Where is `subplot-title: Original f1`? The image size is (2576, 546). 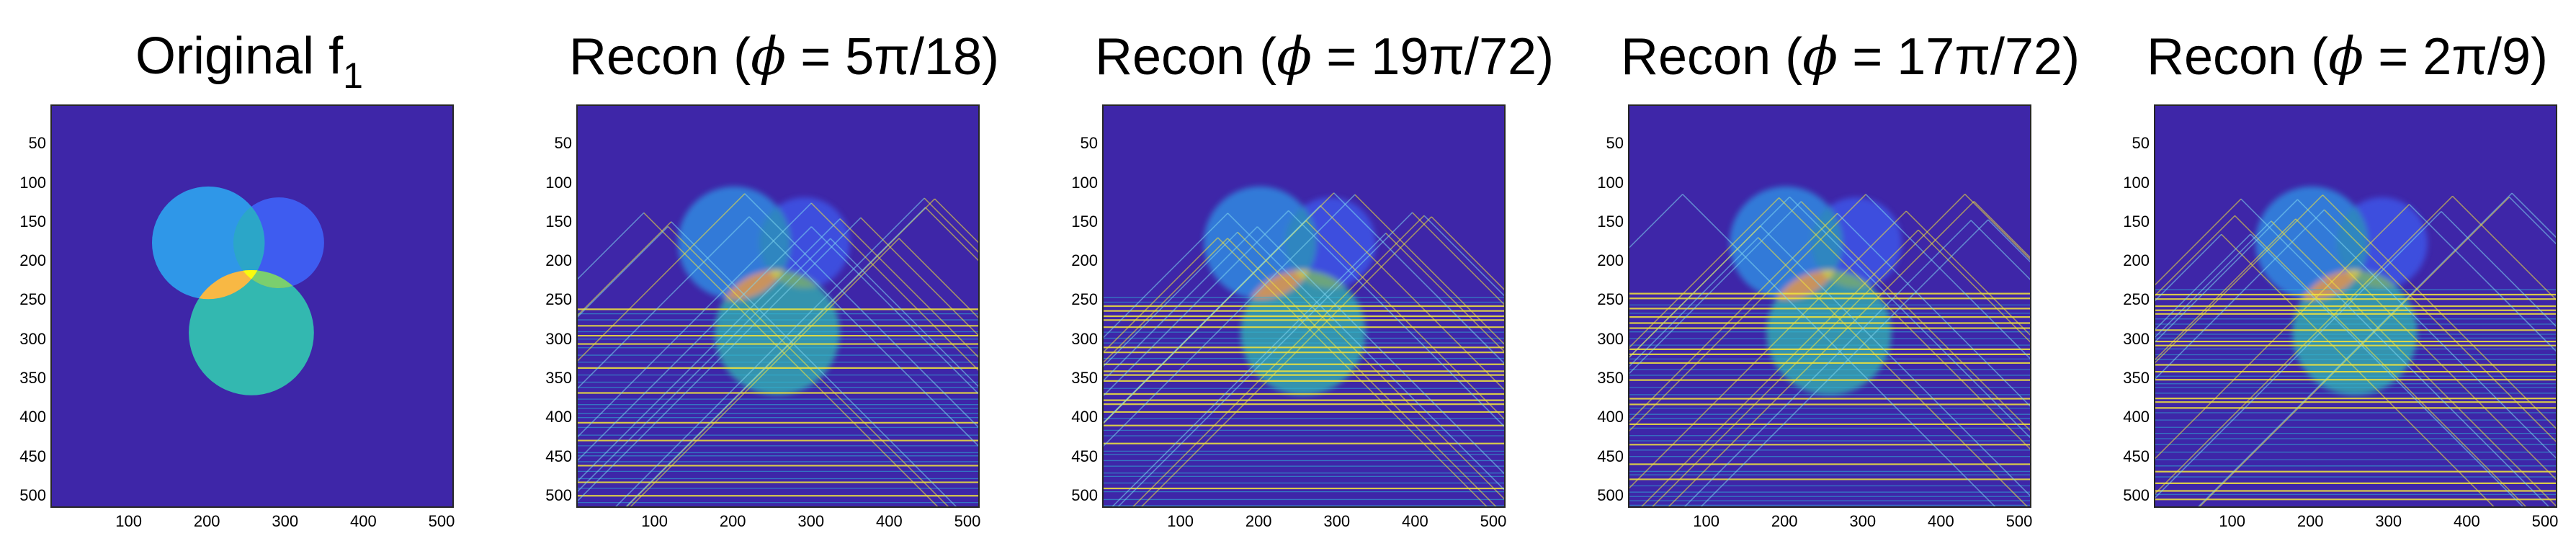 subplot-title: Original f1 is located at coordinates (249, 62).